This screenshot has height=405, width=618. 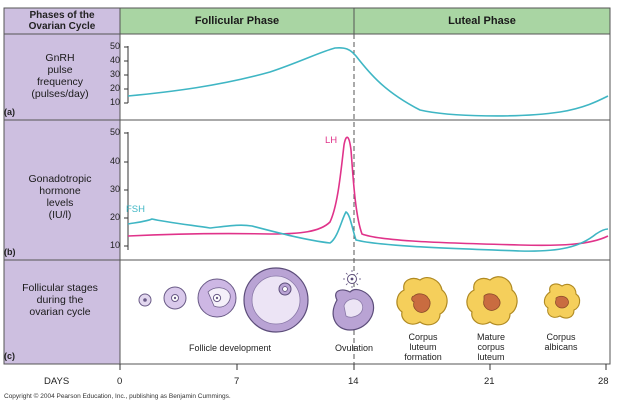 What do you see at coordinates (331, 140) in the screenshot?
I see `lh-series-label: LH` at bounding box center [331, 140].